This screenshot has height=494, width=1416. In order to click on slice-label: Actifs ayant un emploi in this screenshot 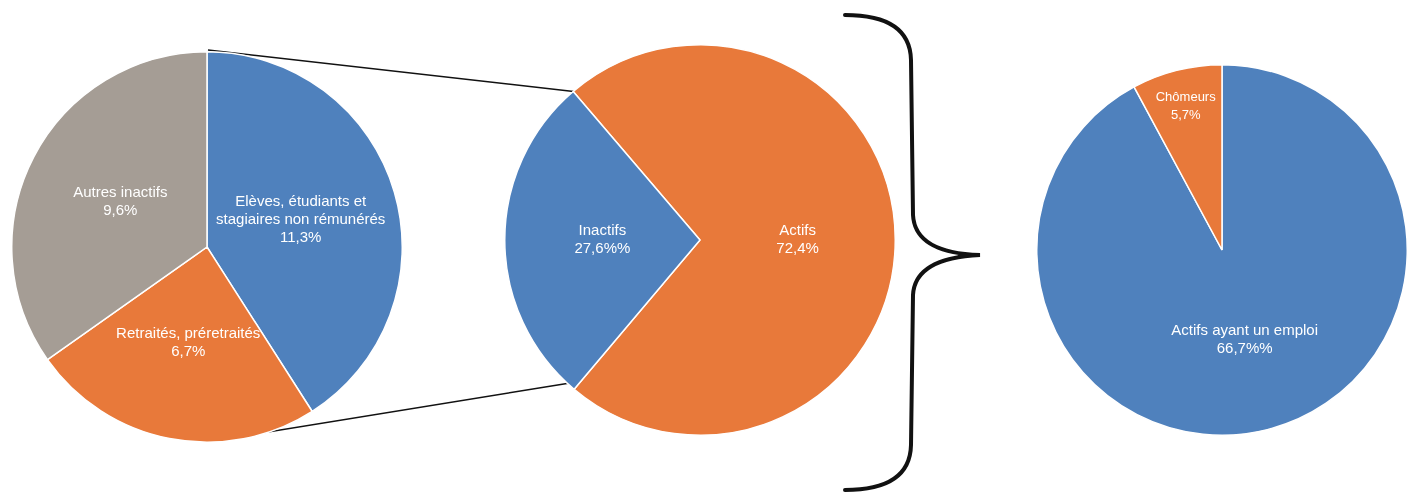, I will do `click(1245, 329)`.